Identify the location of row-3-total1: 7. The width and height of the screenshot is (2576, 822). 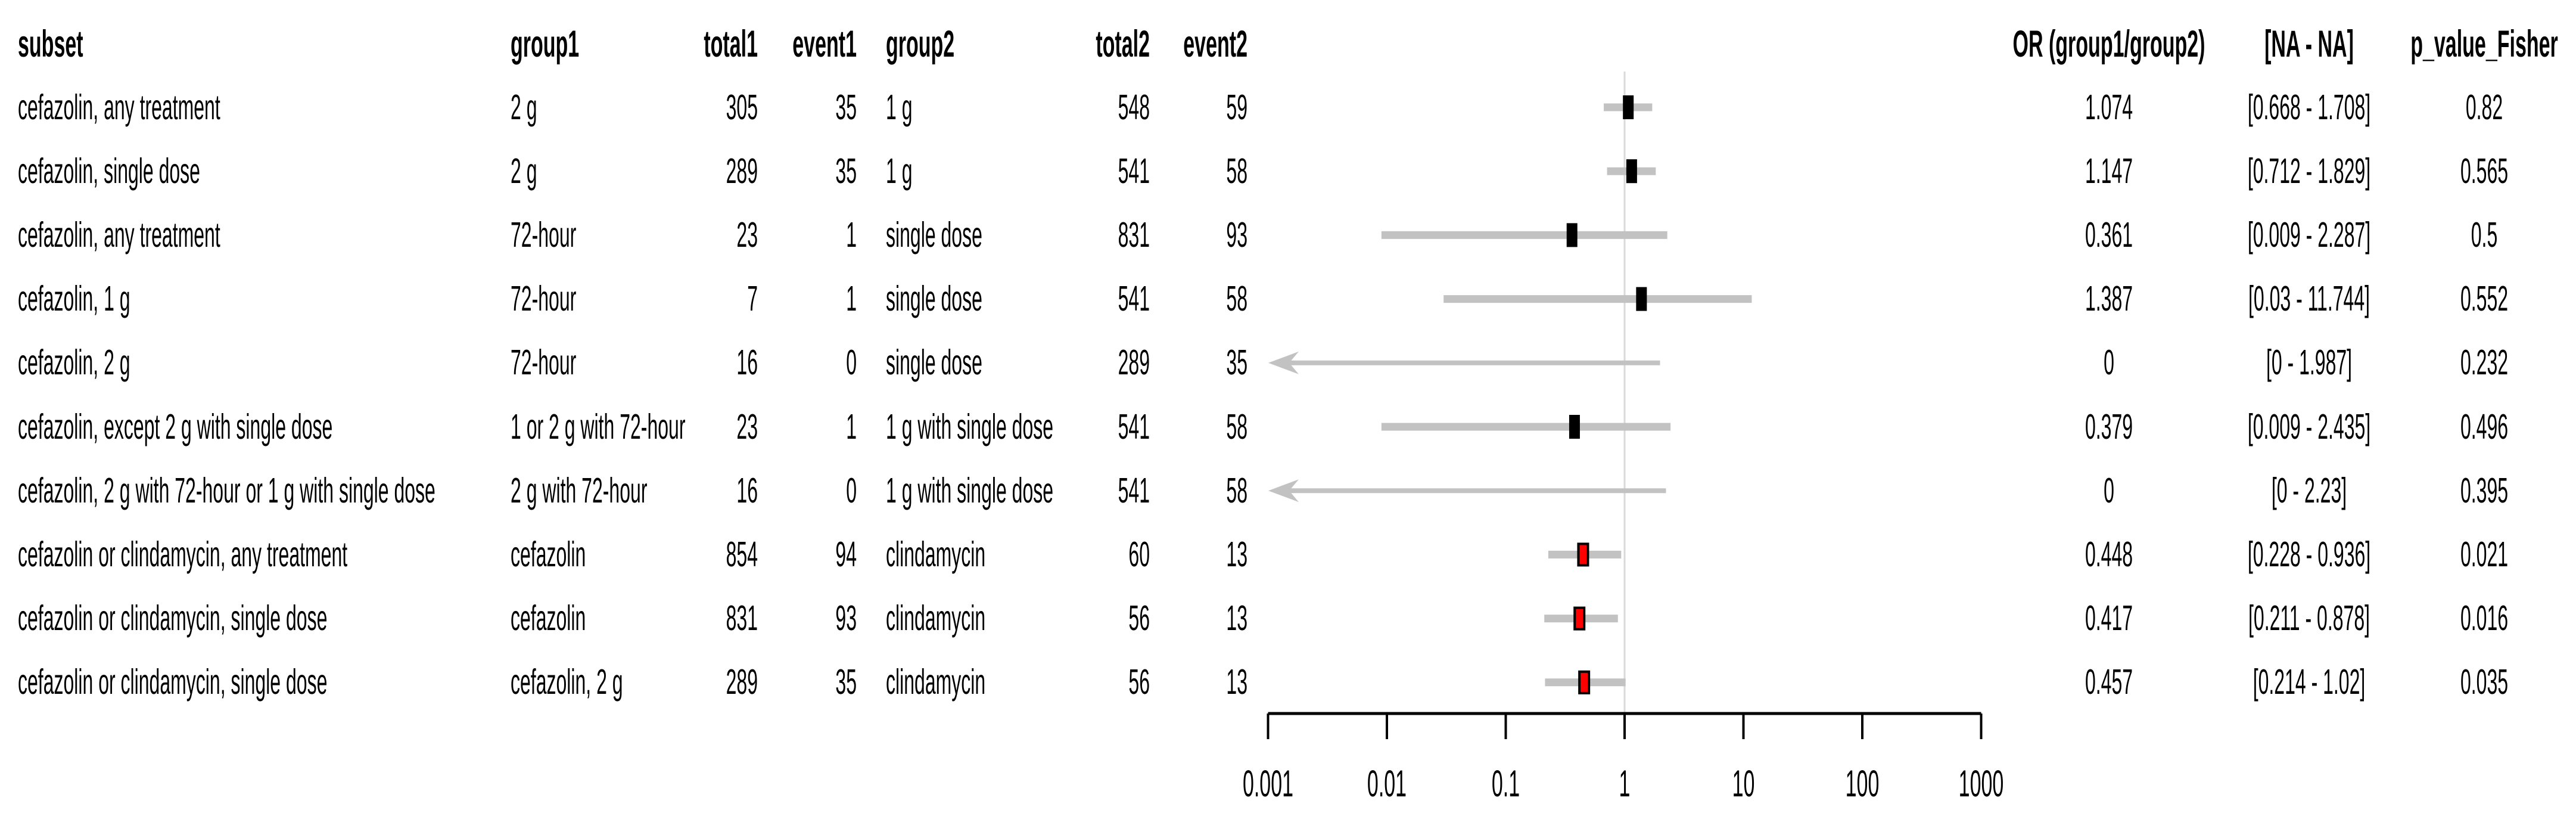
(698, 298).